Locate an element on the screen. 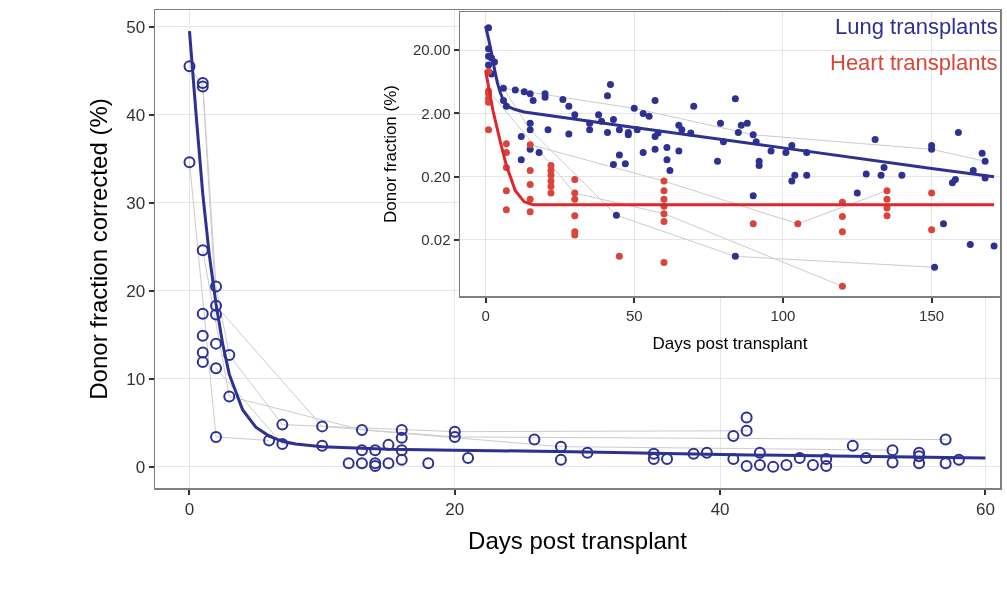  y-tick-label: 0.02 is located at coordinates (436, 240).